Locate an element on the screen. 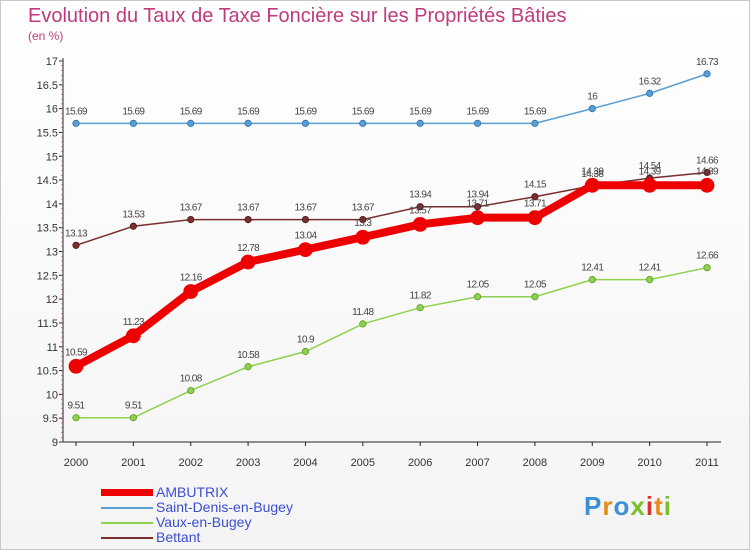 The height and width of the screenshot is (550, 750). proxiti-logo: Proxiti is located at coordinates (628, 506).